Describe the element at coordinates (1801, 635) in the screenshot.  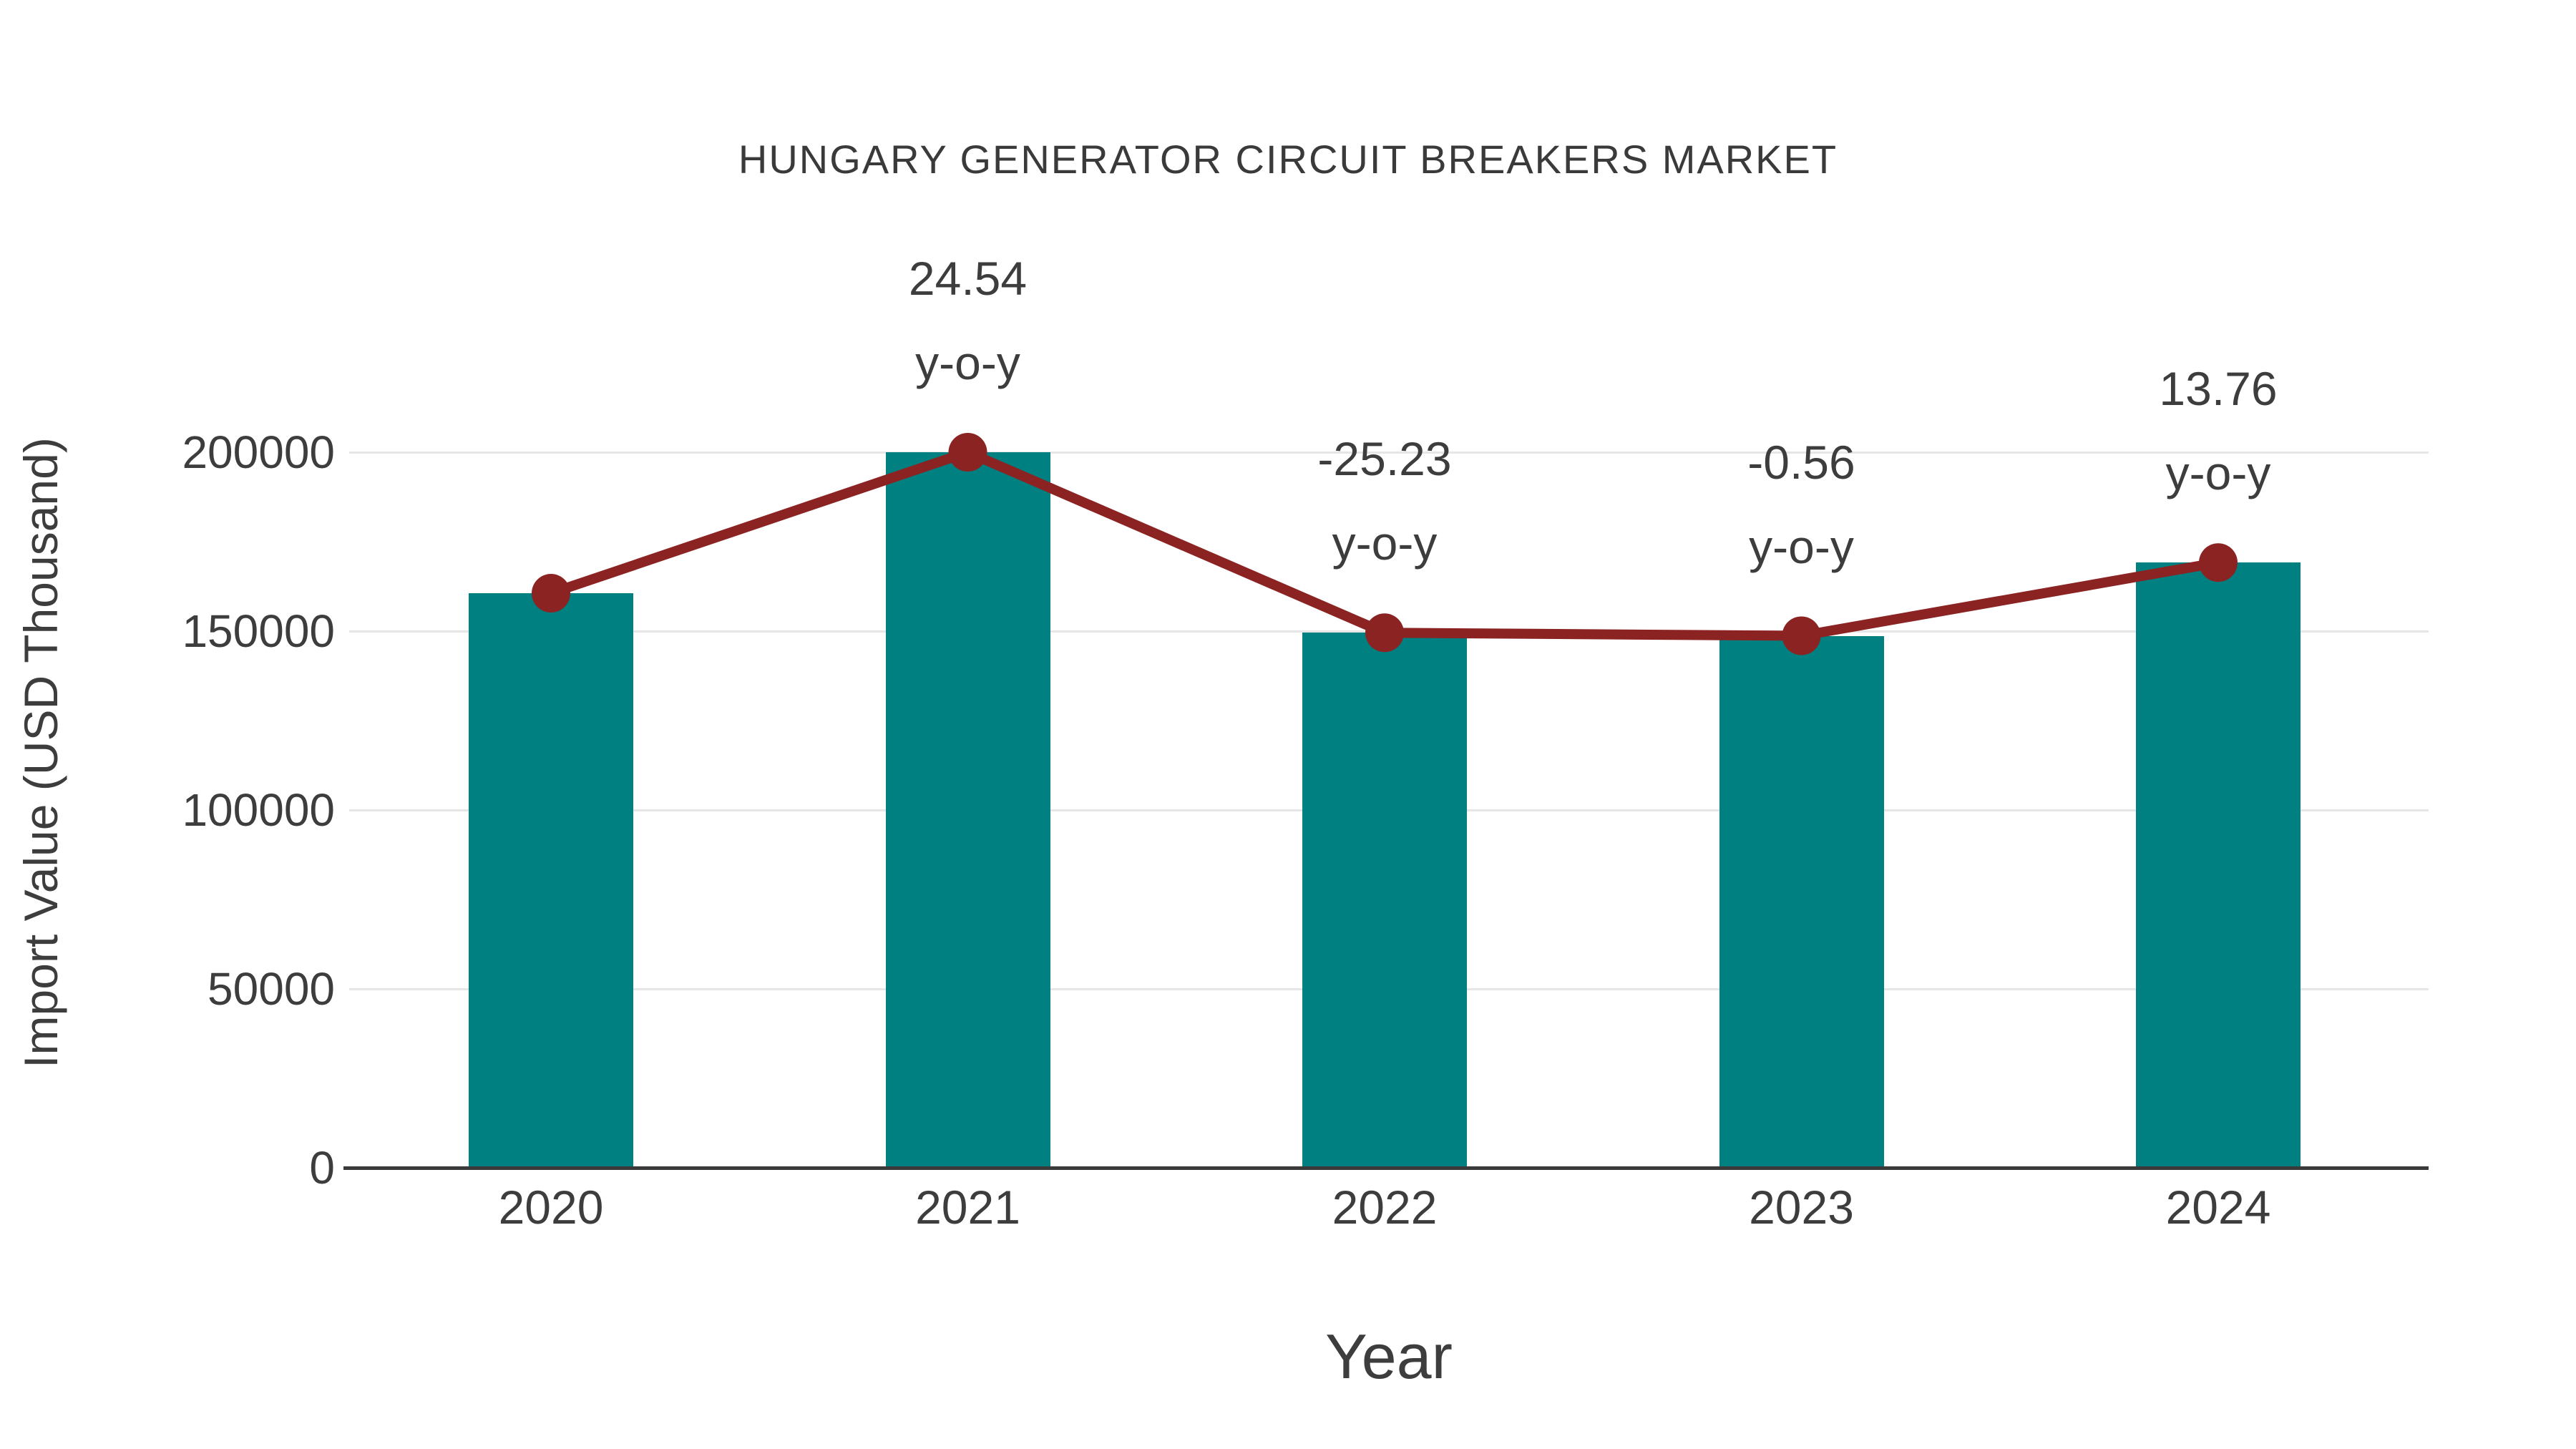
I see `line-marker-2023` at that location.